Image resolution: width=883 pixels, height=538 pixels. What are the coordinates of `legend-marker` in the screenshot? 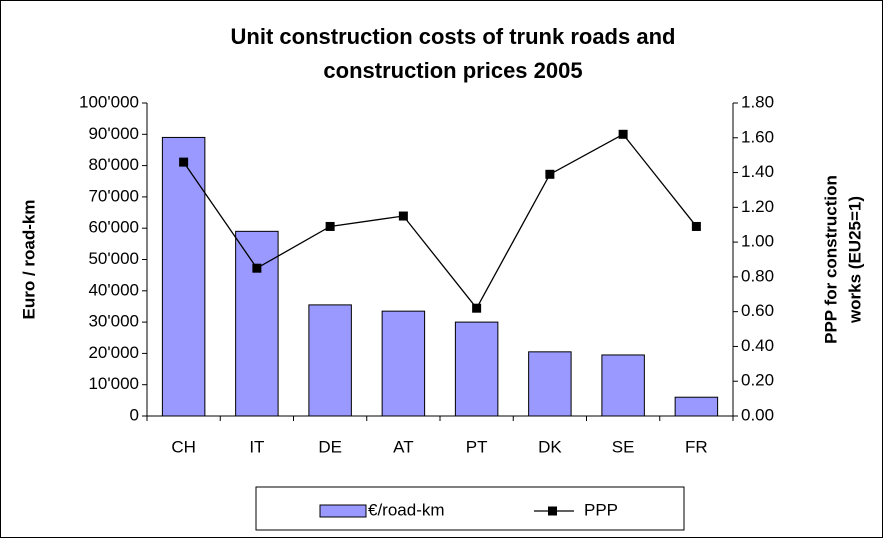 It's located at (552, 511).